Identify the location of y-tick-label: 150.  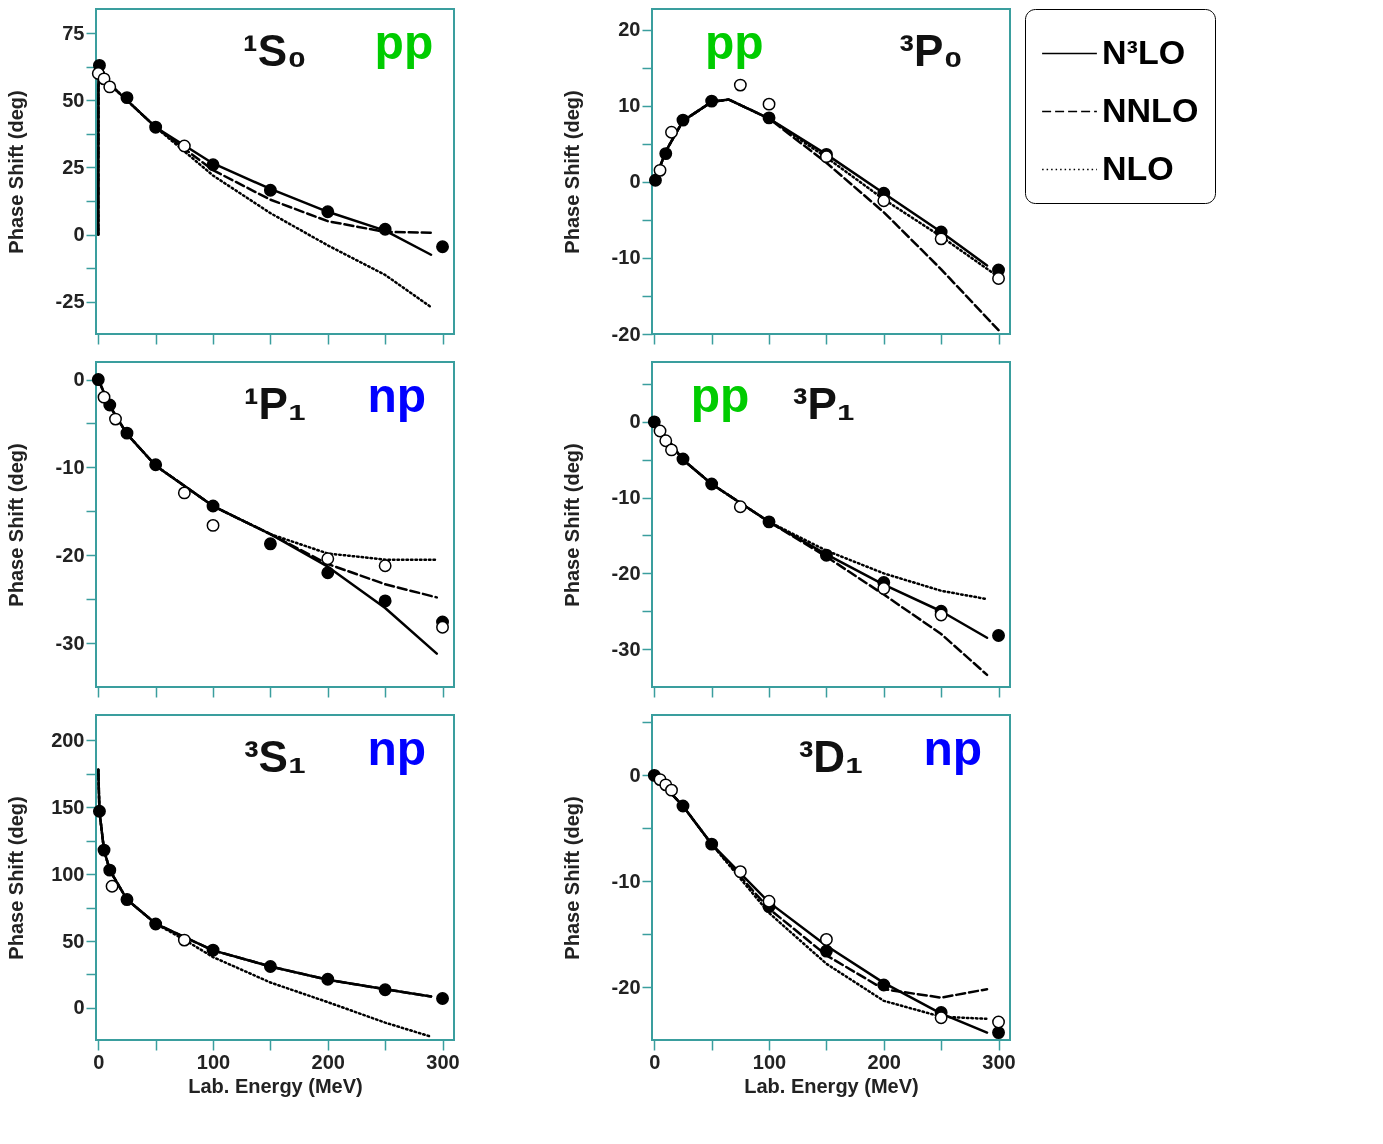
(68, 806).